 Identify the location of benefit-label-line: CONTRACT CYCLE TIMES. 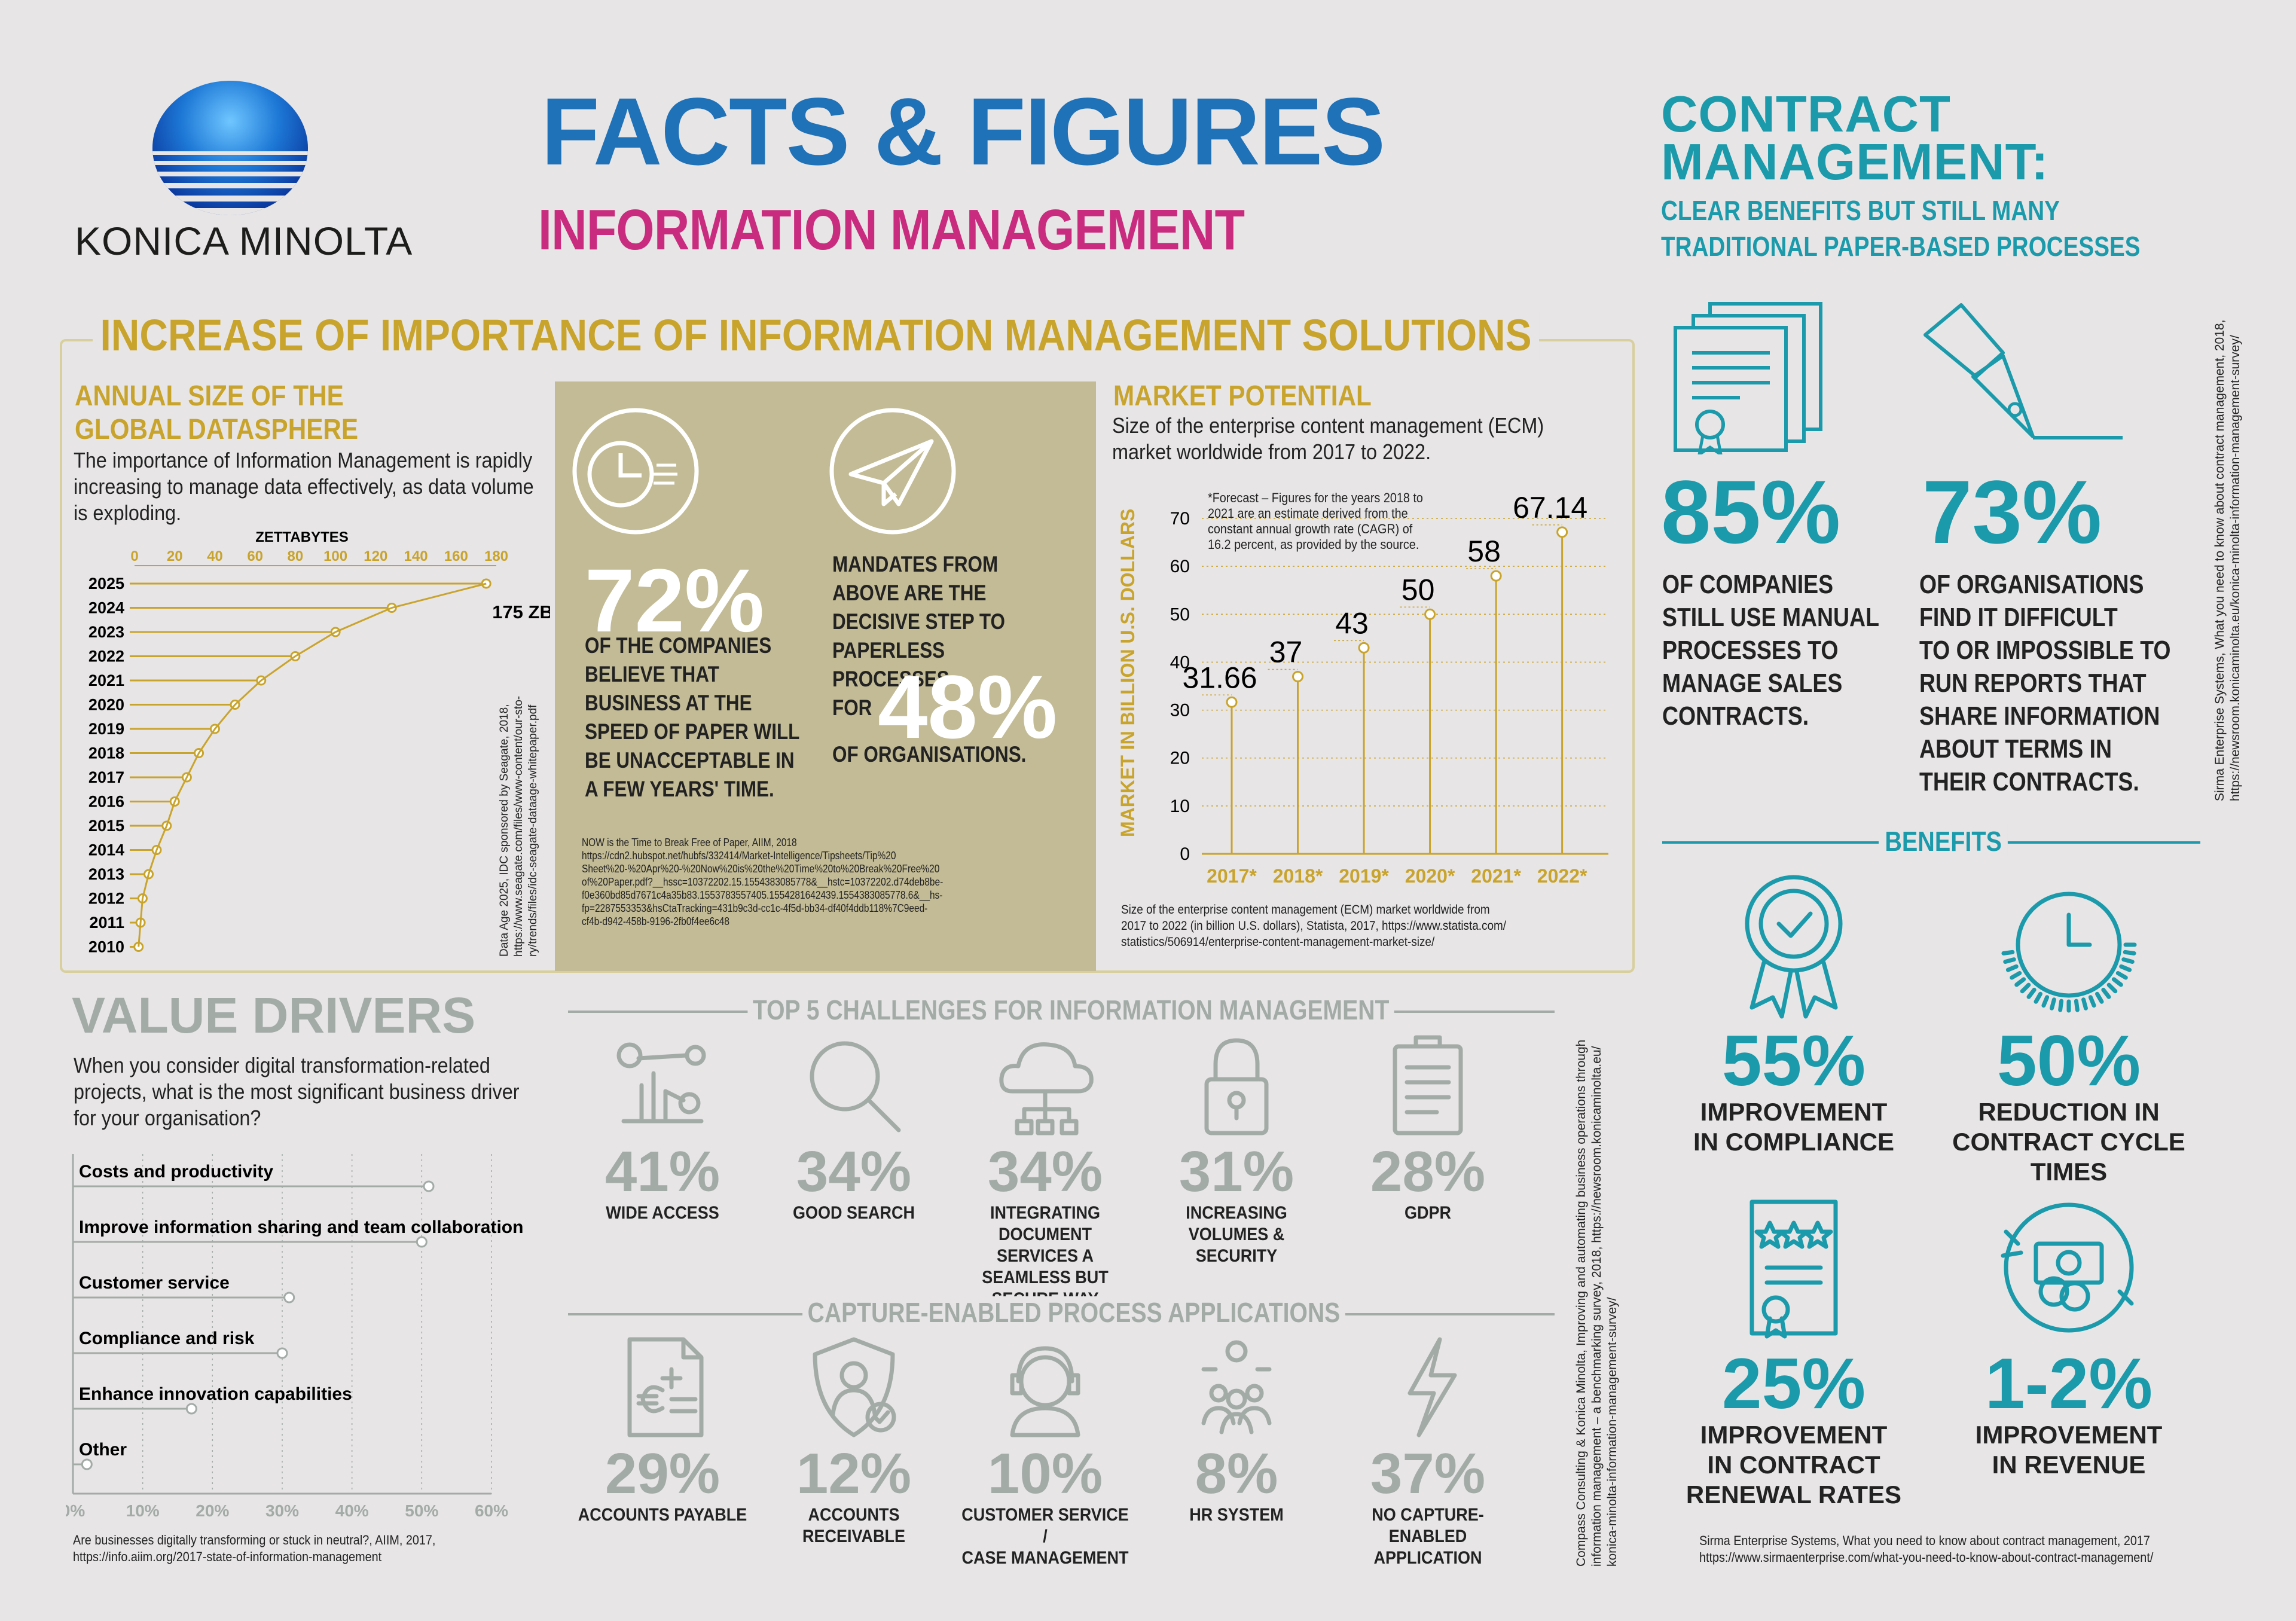
(2068, 1157).